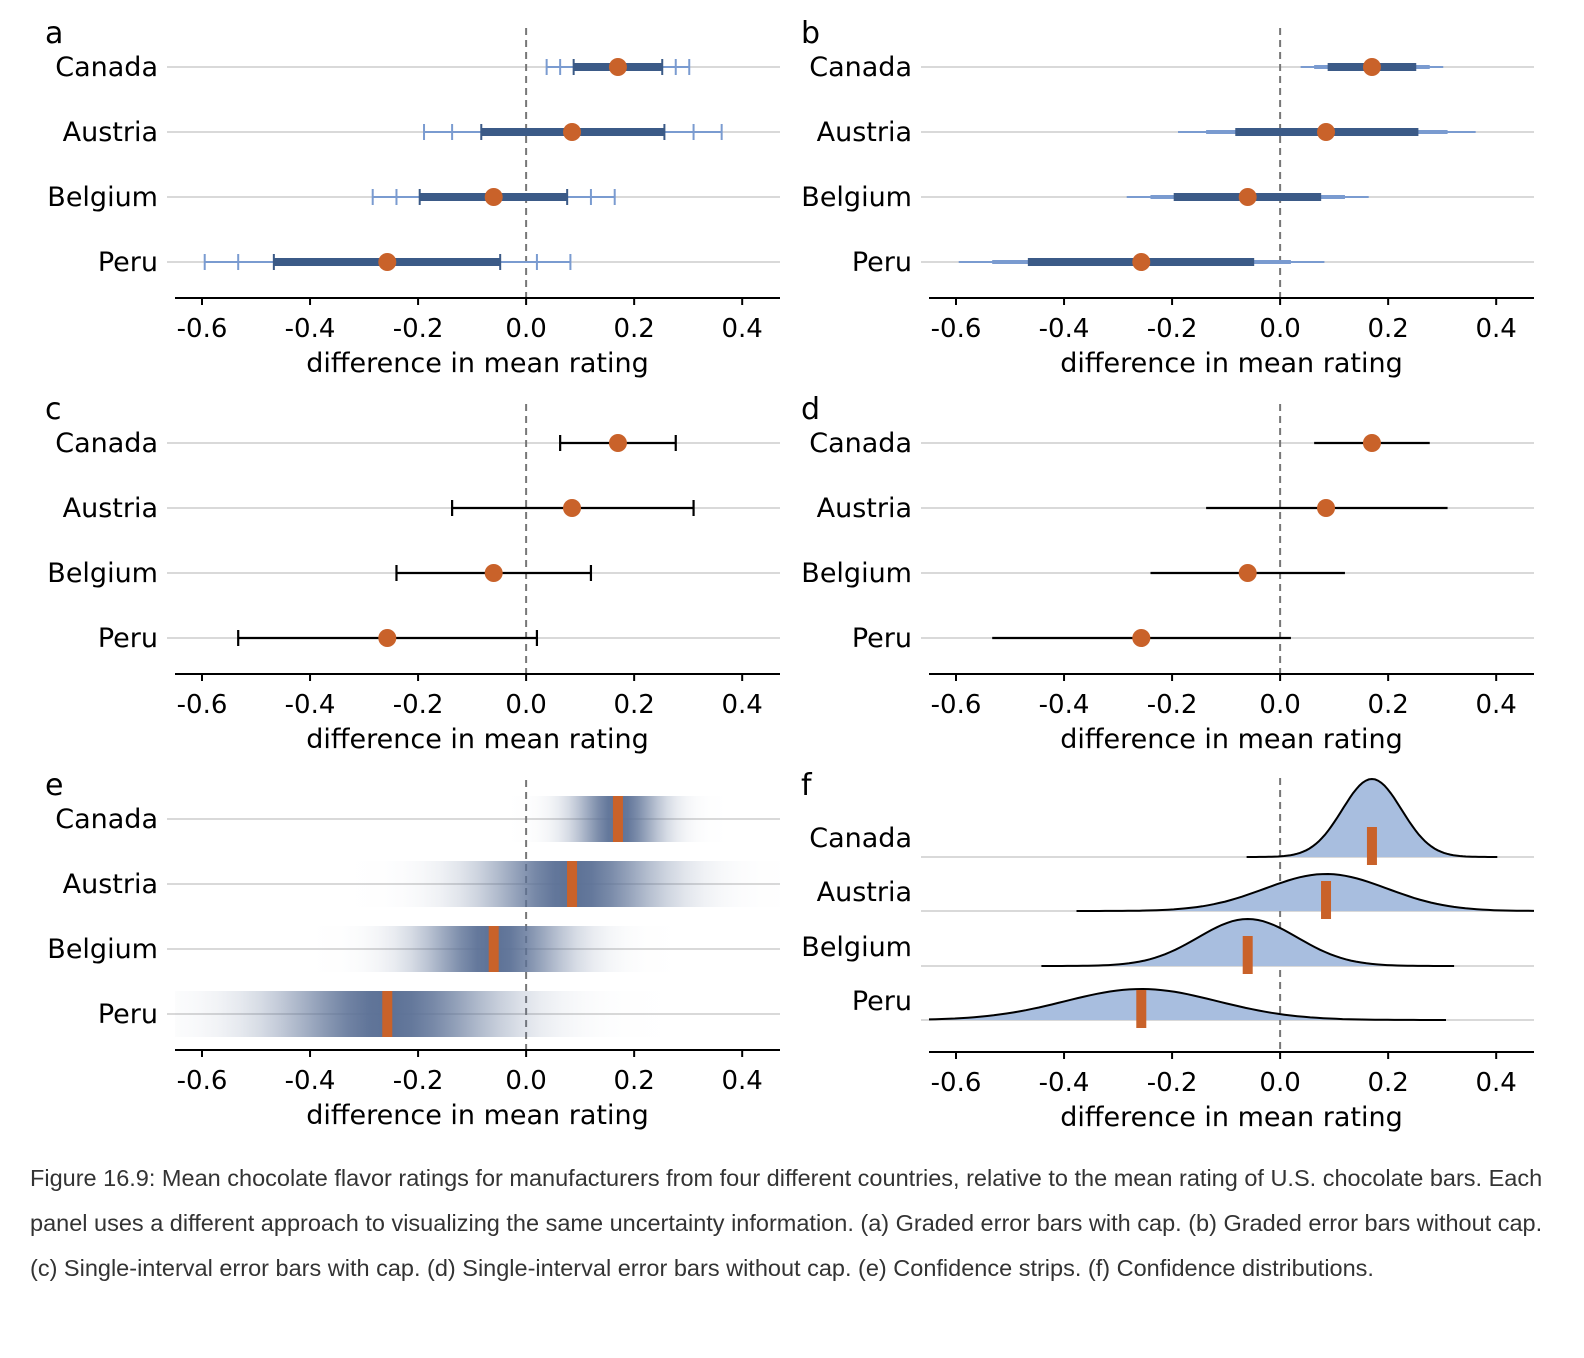  I want to click on panel-letter: e, so click(54, 785).